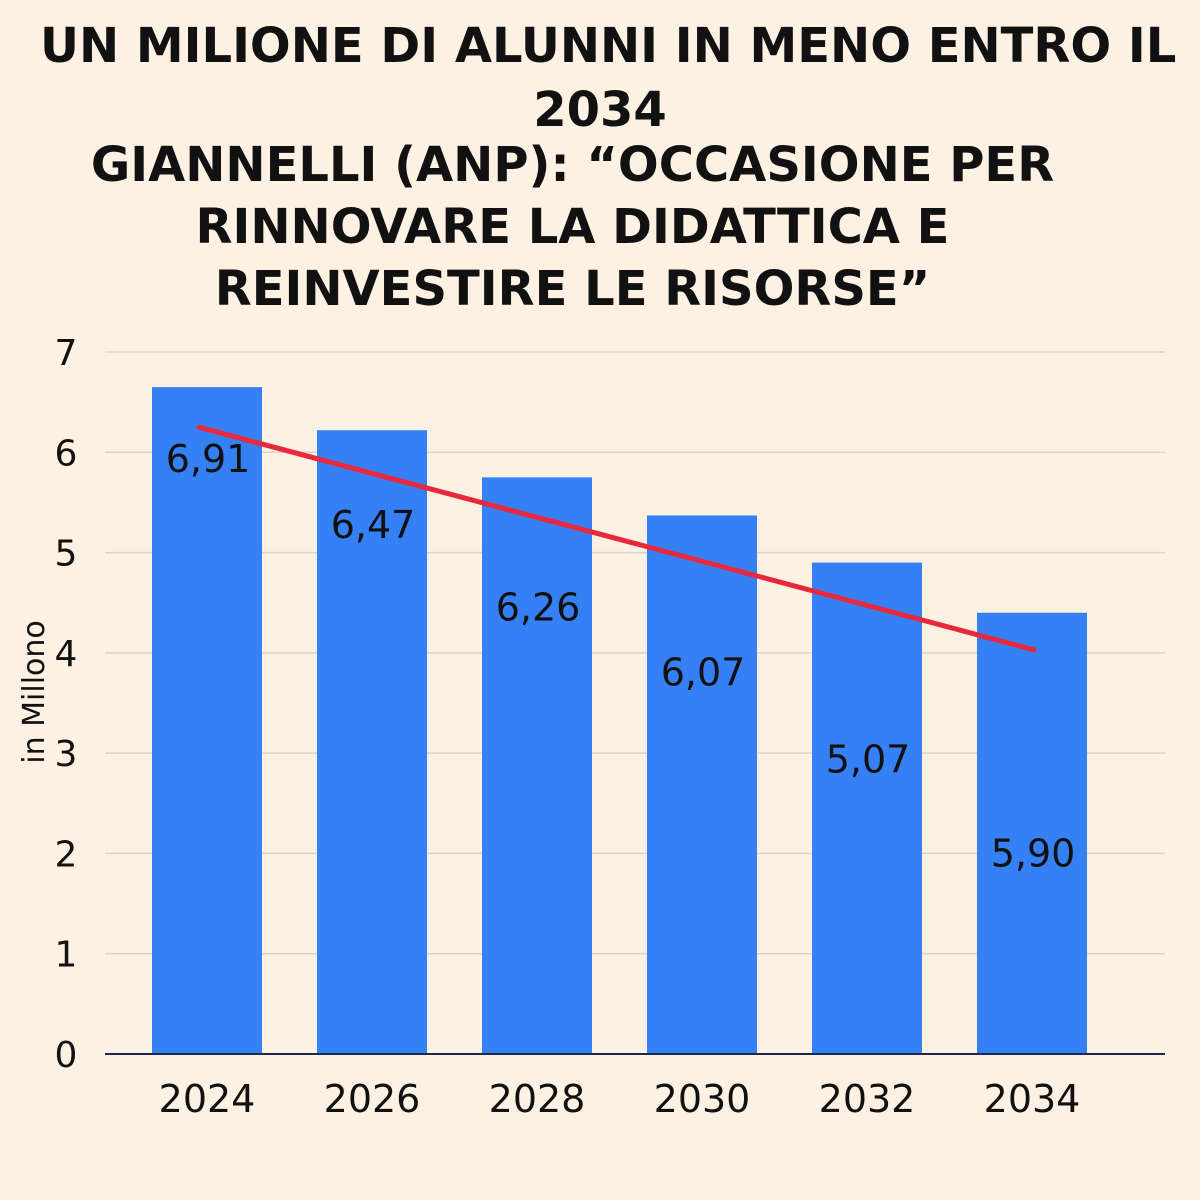 The height and width of the screenshot is (1200, 1200). I want to click on data-label: 5,07, so click(868, 760).